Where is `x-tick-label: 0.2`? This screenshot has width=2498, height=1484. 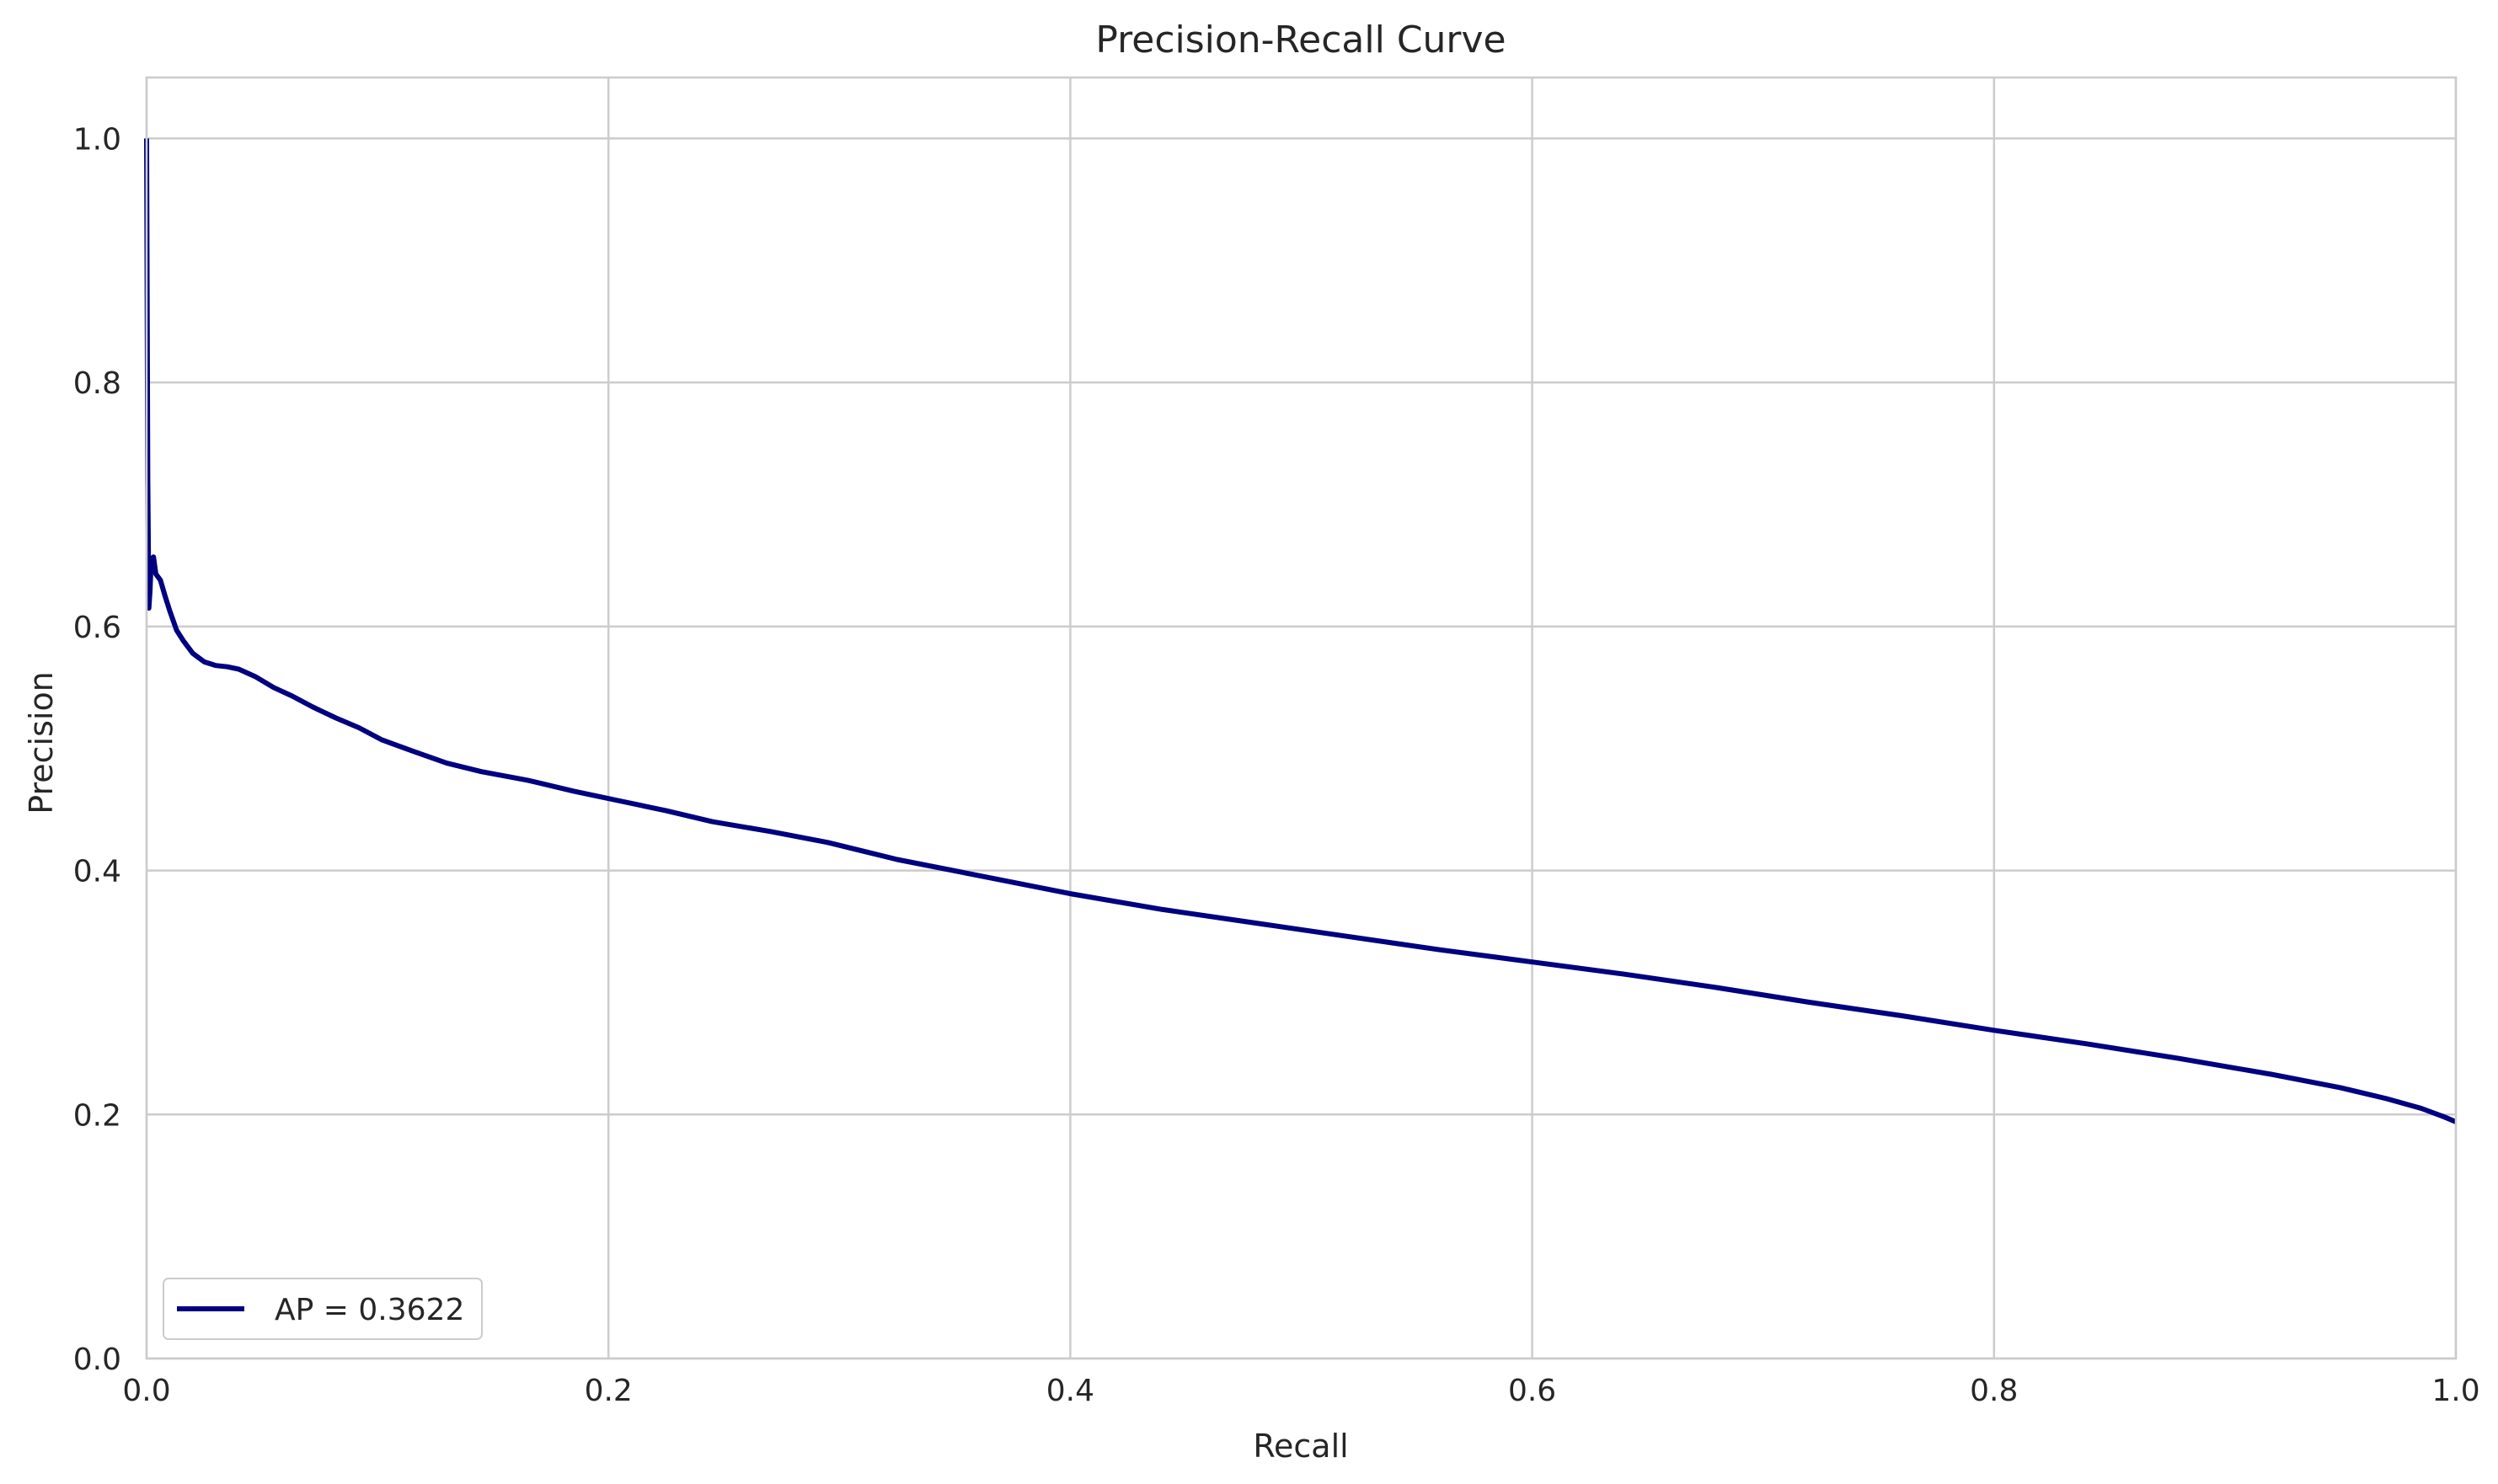
x-tick-label: 0.2 is located at coordinates (609, 1391).